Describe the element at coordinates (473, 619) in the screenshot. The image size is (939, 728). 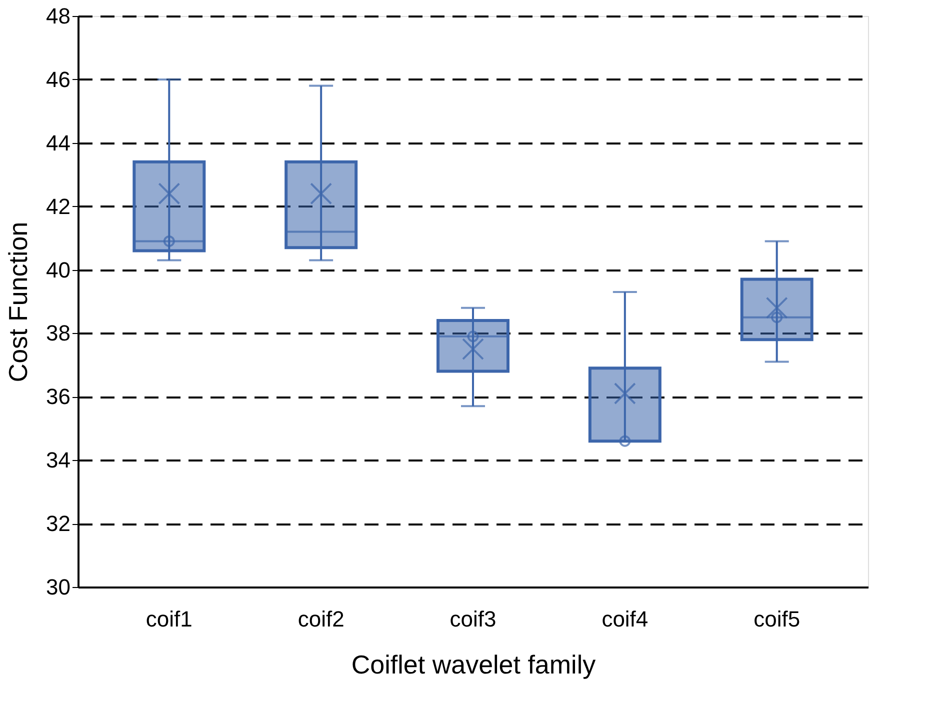
I see `x-tick-label: coif3` at that location.